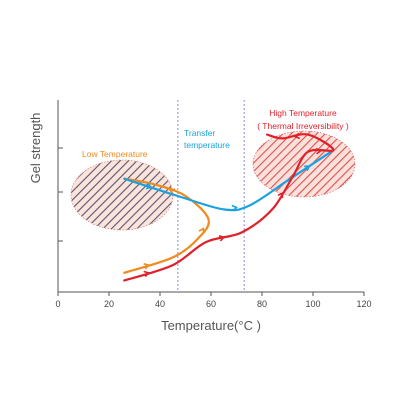 This screenshot has height=400, width=400. I want to click on transfer-label-line-2: temperature, so click(207, 145).